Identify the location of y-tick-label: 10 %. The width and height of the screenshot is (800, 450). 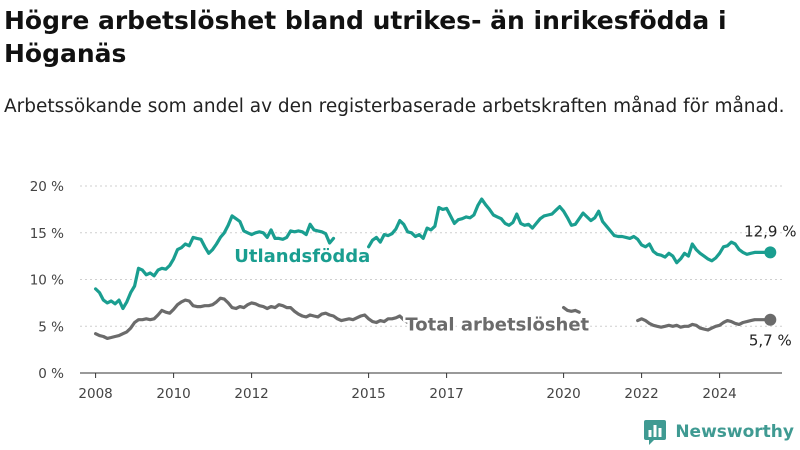
(47, 281).